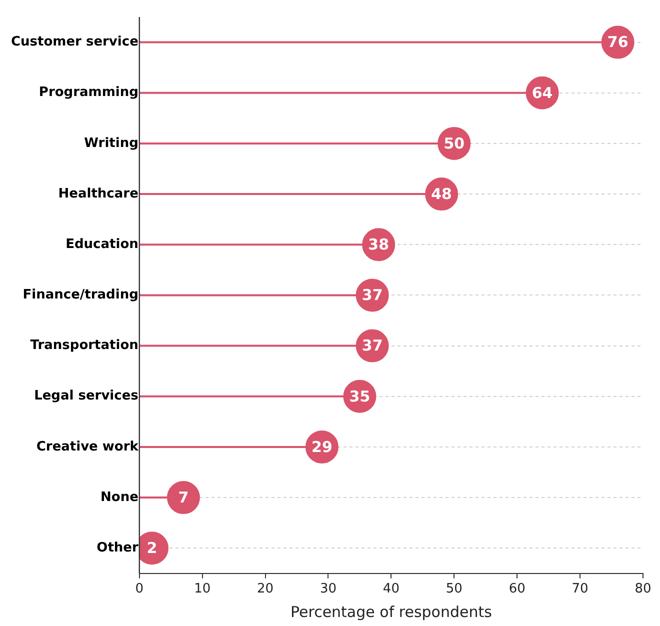  What do you see at coordinates (643, 589) in the screenshot?
I see `x-tick-label: 80` at bounding box center [643, 589].